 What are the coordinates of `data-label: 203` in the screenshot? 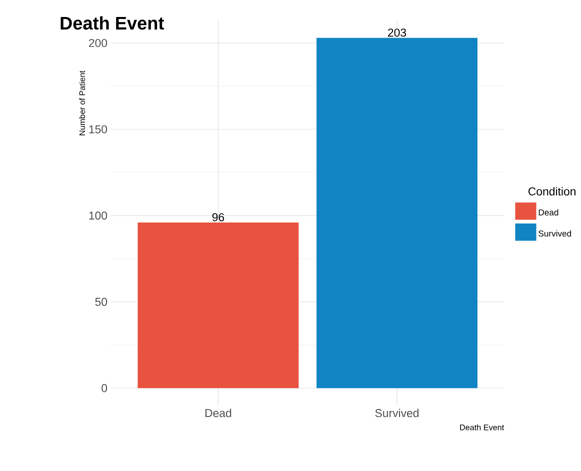 It's located at (397, 32).